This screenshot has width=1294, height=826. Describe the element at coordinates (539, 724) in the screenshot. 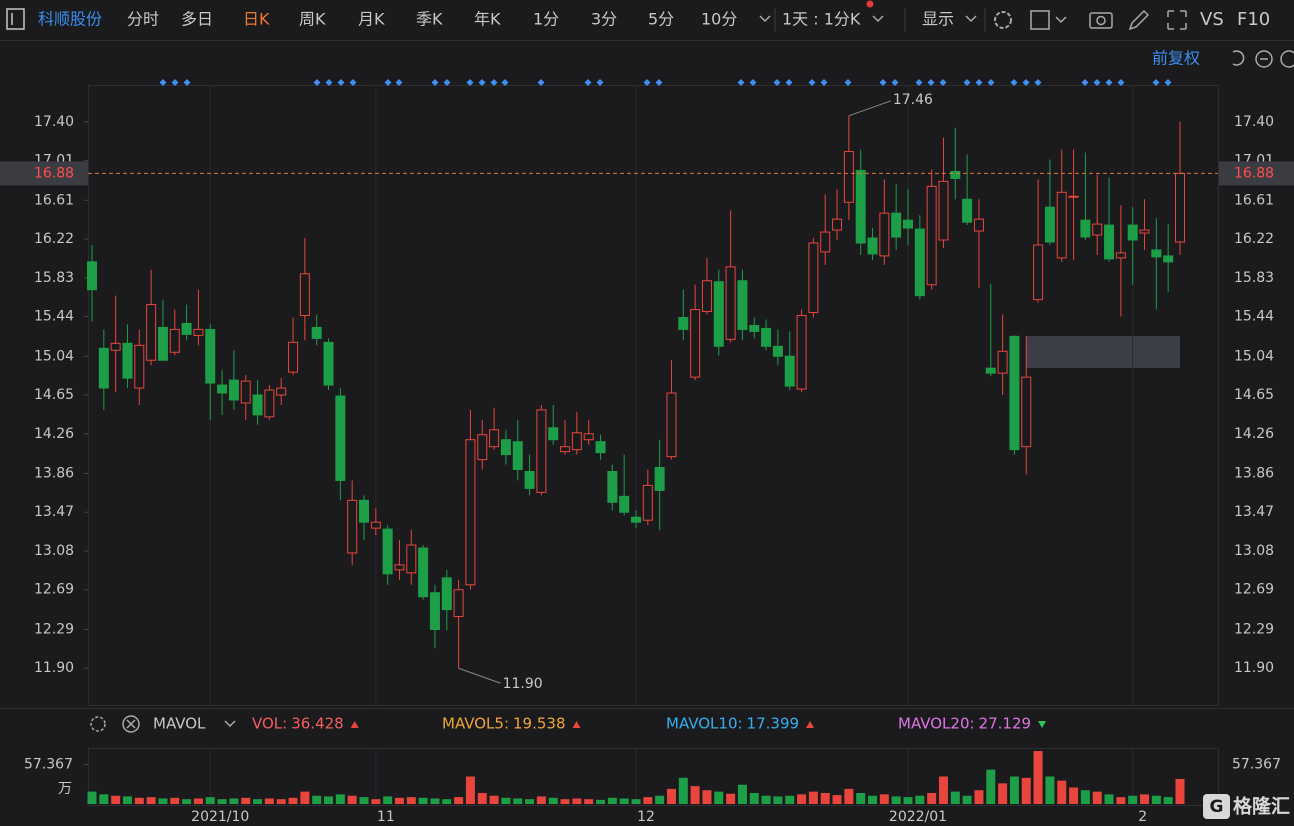

I see `indicator-value: 19.538` at that location.